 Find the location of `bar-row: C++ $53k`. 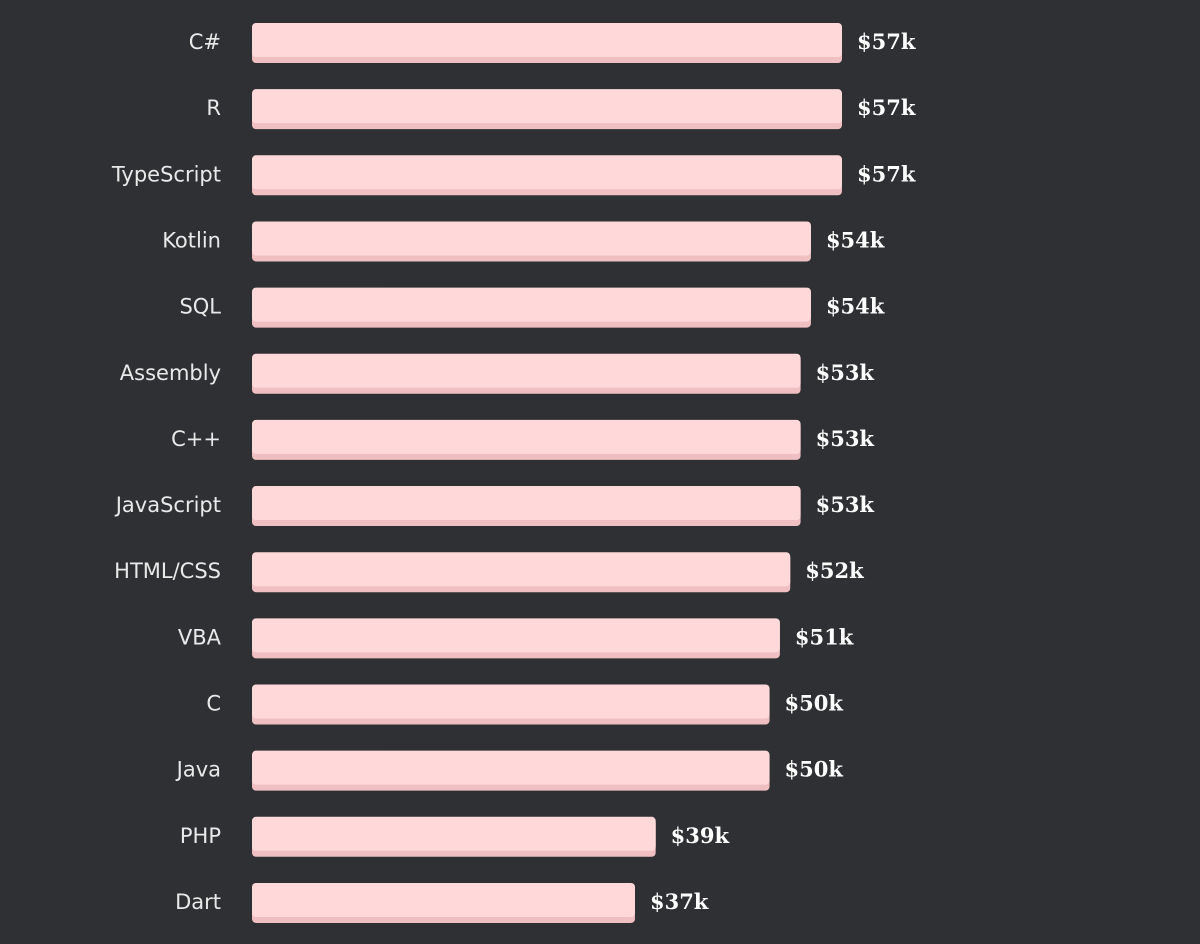

bar-row: C++ $53k is located at coordinates (523, 439).